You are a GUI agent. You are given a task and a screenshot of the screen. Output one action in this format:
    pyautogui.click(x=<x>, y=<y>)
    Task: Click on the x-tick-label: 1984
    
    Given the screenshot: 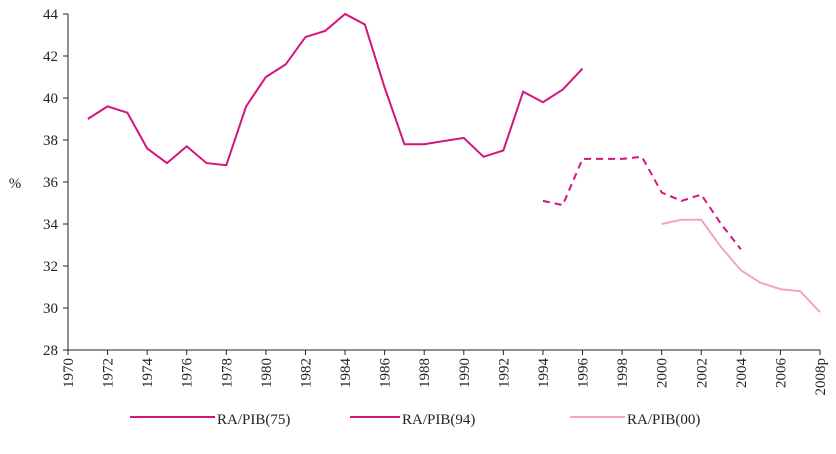 What is the action you would take?
    pyautogui.click(x=346, y=373)
    